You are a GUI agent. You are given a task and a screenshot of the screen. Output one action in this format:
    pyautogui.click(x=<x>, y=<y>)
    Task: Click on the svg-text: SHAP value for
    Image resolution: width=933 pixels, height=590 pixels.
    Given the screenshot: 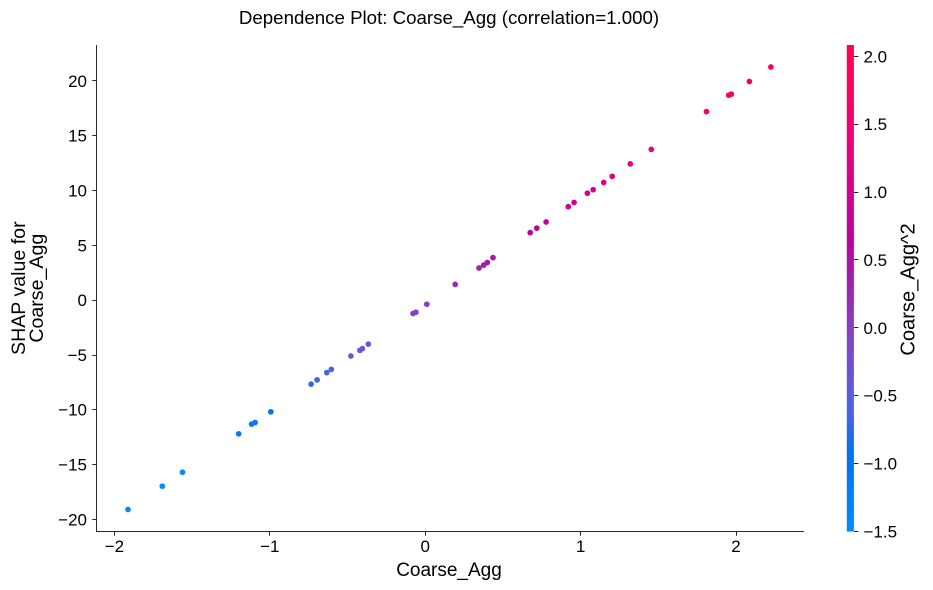 What is the action you would take?
    pyautogui.click(x=19, y=288)
    